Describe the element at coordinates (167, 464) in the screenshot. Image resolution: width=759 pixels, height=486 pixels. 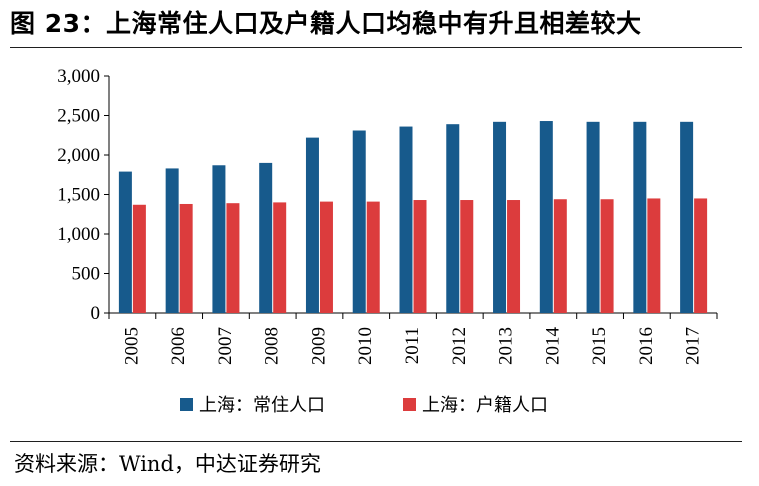
I see `source-note: 资料来源：Wind，中达证券研究` at that location.